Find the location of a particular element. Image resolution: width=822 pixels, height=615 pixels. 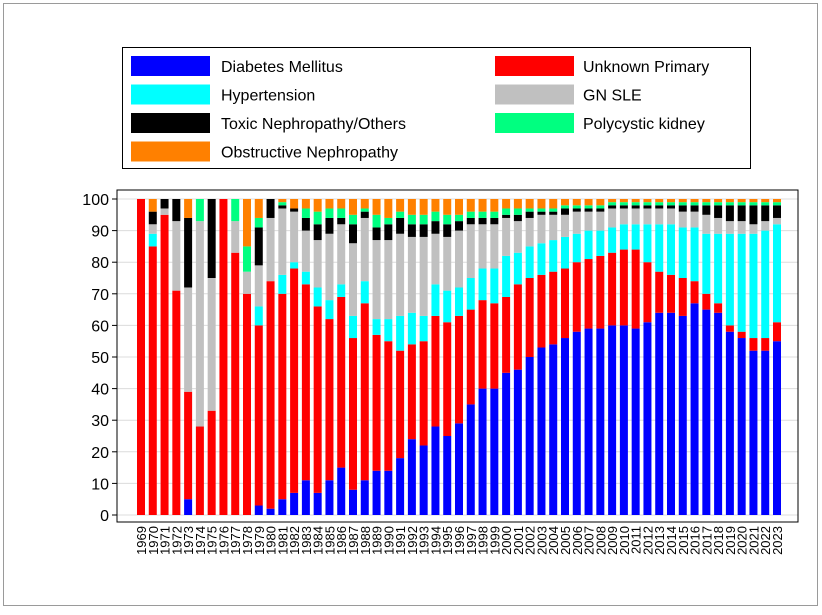

x-tick-label: 1980 is located at coordinates (271, 540).